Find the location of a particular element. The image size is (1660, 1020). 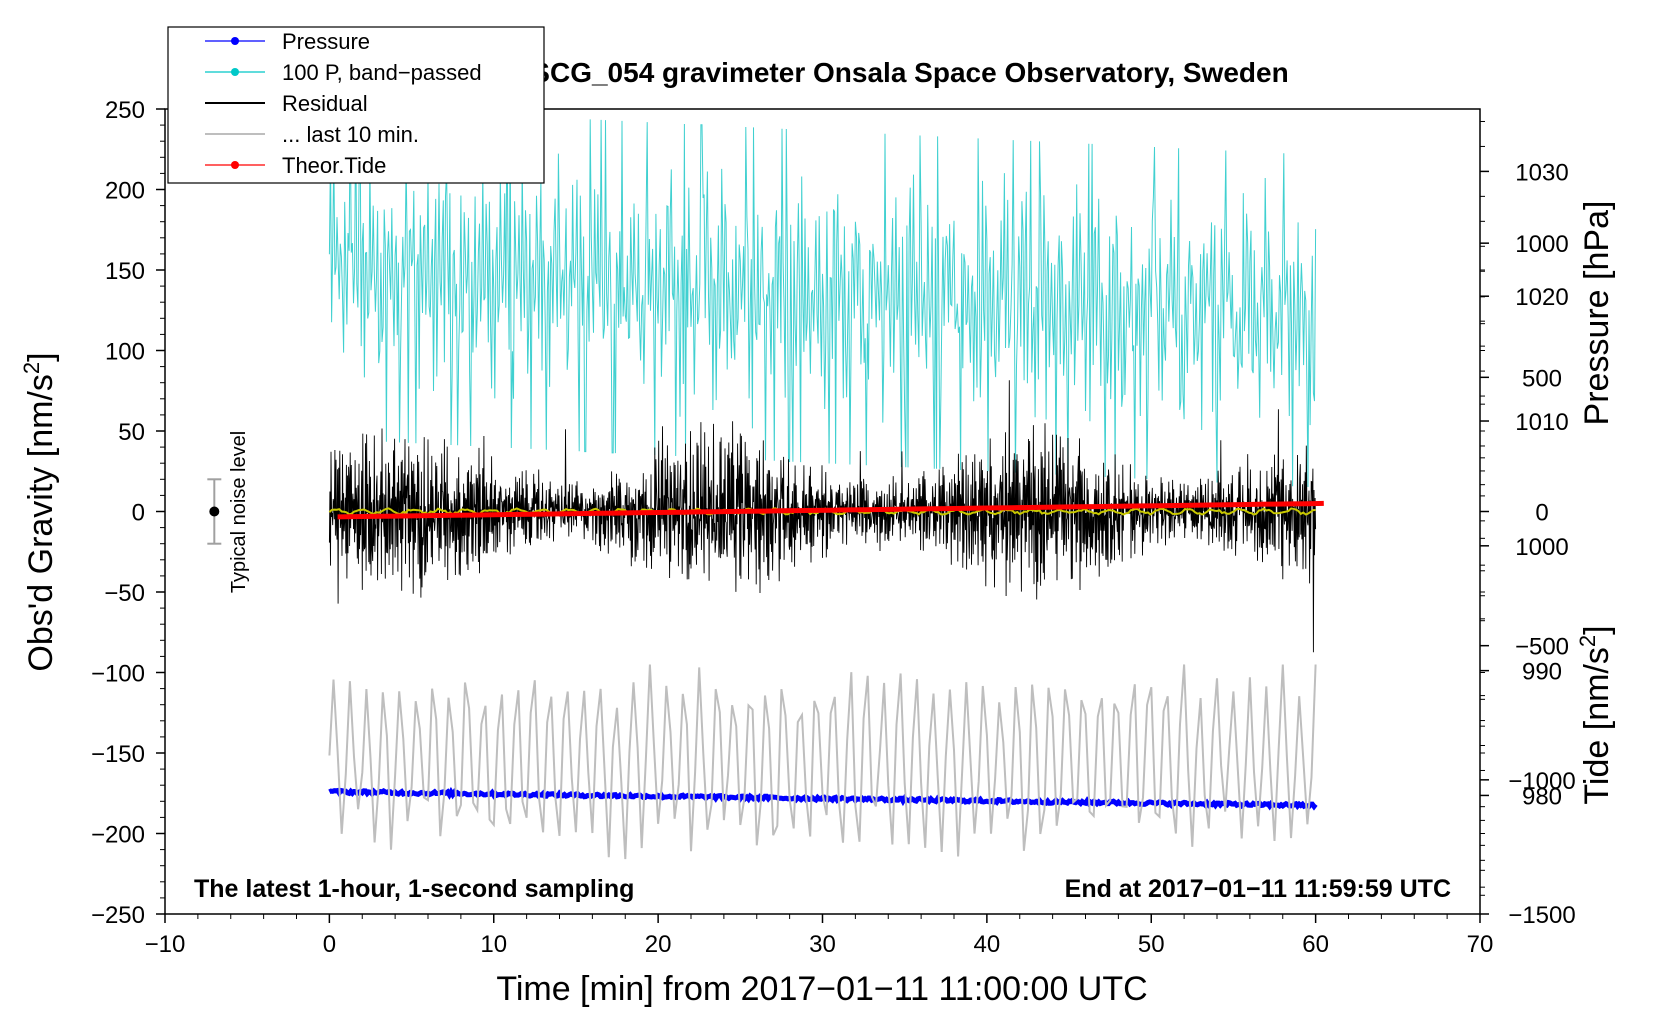

noise-indicator: Typical noise level is located at coordinates (228, 512).